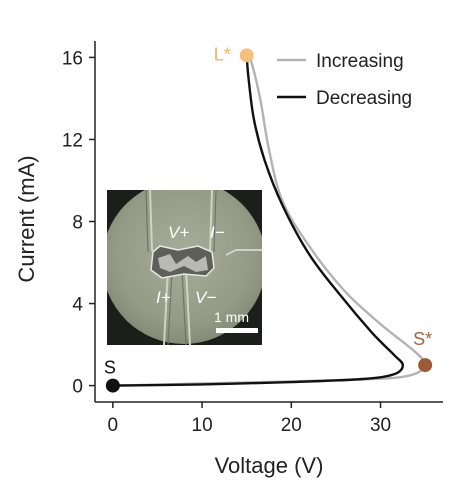 Image resolution: width=451 pixels, height=483 pixels. What do you see at coordinates (183, 263) in the screenshot?
I see `inset-sample-highlight` at bounding box center [183, 263].